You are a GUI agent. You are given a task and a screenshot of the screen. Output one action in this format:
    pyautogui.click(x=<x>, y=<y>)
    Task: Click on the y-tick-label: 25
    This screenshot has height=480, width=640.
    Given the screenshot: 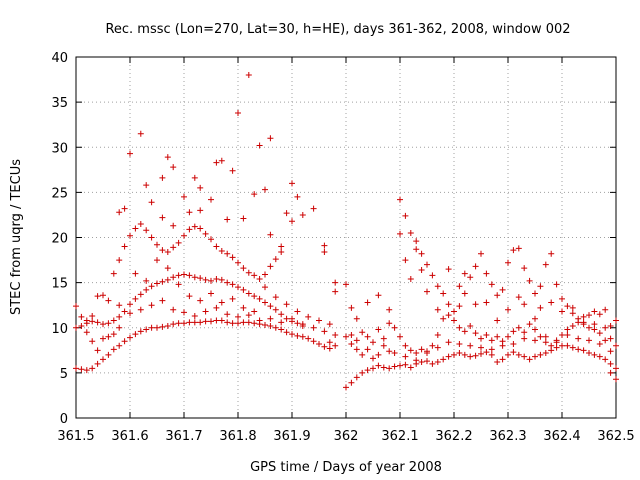 What is the action you would take?
    pyautogui.click(x=59, y=193)
    